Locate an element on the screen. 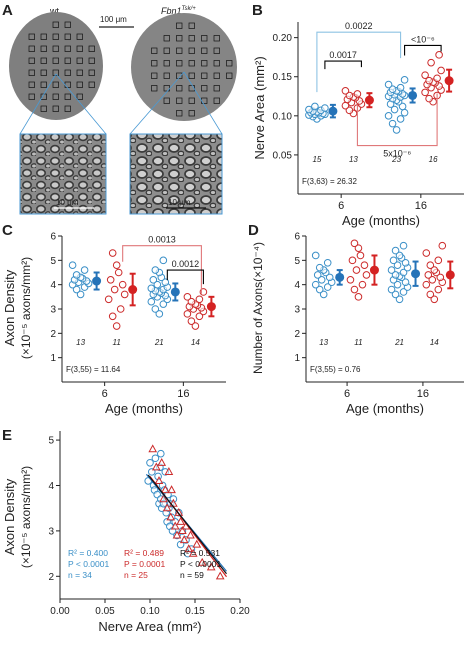 The height and width of the screenshot is (647, 474). stat-mut-1: P = 0.0001 is located at coordinates (144, 564).